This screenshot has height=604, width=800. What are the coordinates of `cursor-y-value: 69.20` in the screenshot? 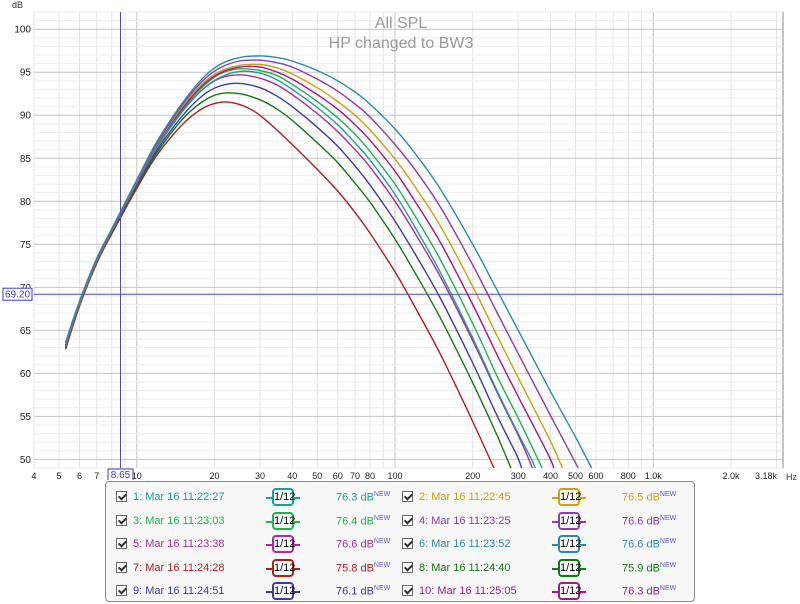 It's located at (17, 295).